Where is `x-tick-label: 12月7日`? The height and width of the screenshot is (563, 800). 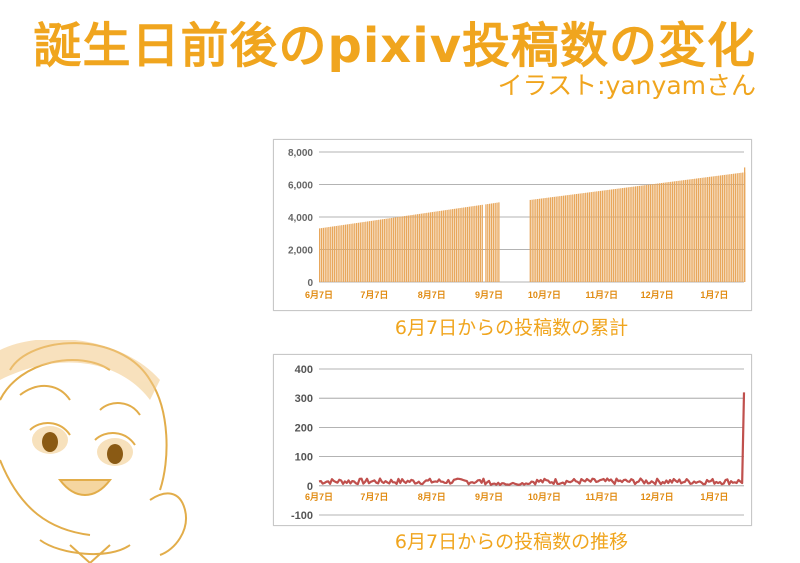 x-tick-label: 12月7日 is located at coordinates (657, 295).